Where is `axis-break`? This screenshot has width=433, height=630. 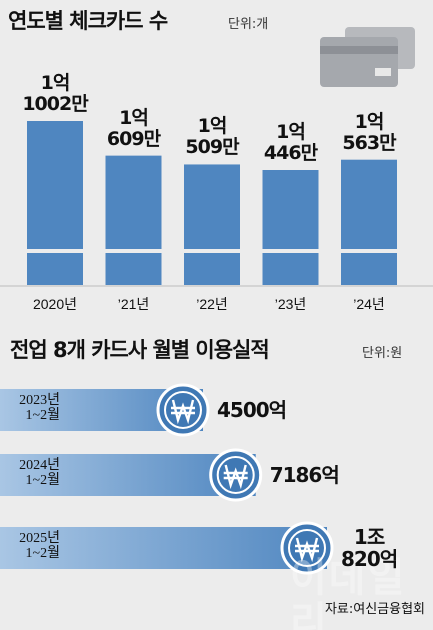 axis-break is located at coordinates (216, 251).